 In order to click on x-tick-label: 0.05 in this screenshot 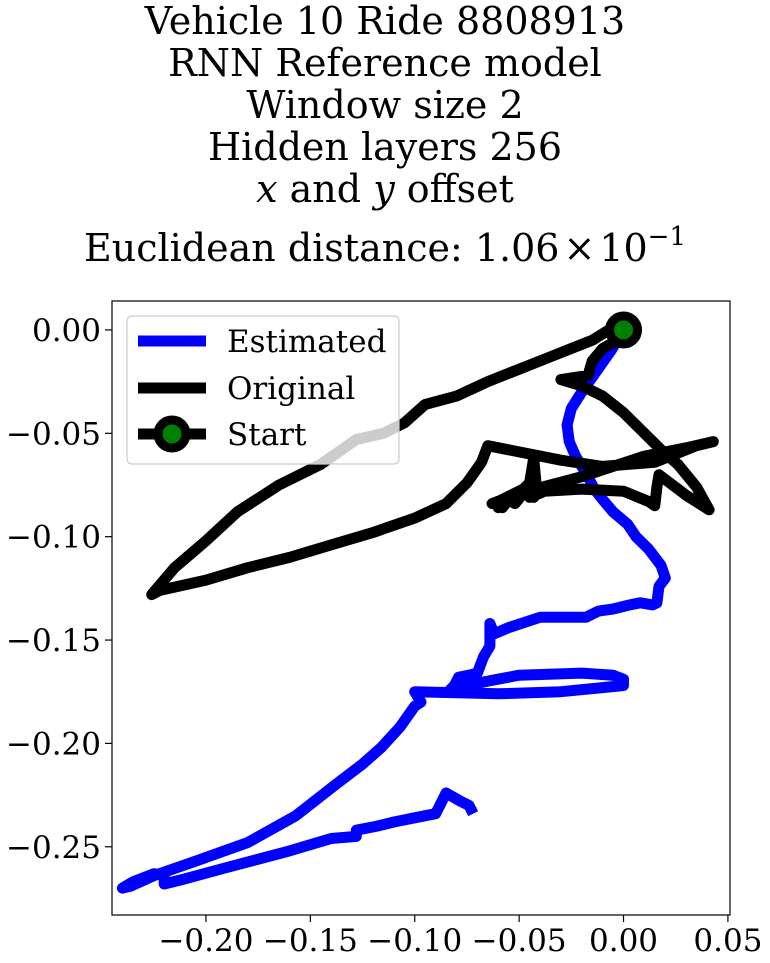, I will do `click(727, 941)`.